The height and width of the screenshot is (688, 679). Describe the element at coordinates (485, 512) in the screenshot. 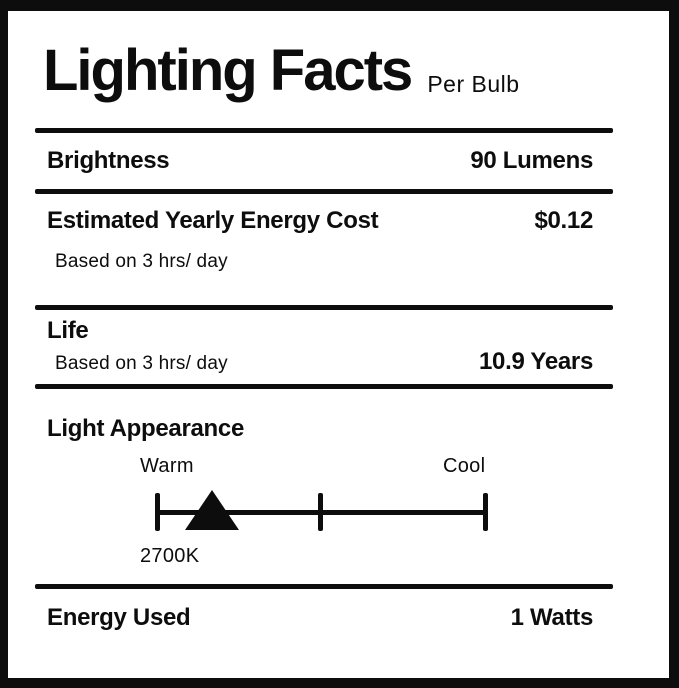

I see `scale-tick-cool` at that location.